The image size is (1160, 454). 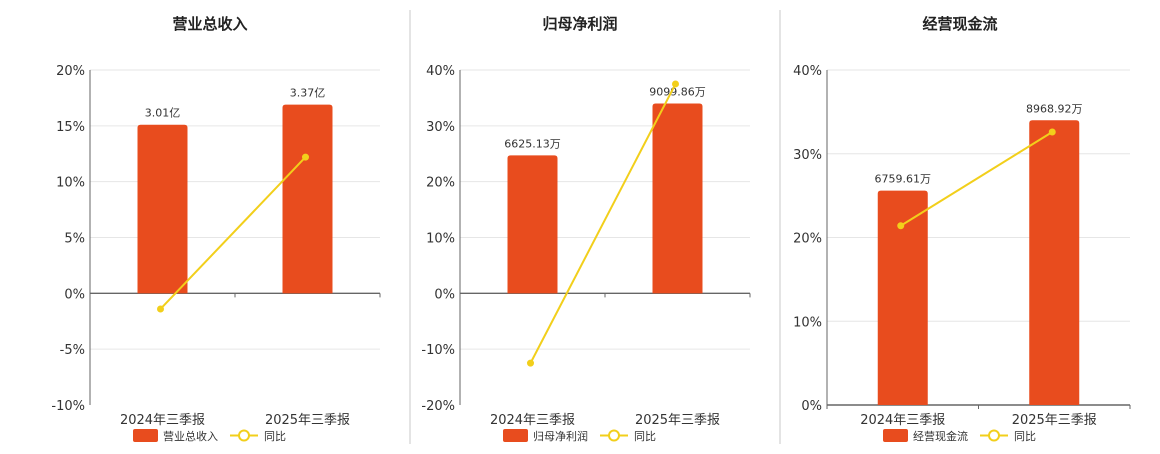 I want to click on bar-data-label: 3.37亿, so click(x=308, y=93).